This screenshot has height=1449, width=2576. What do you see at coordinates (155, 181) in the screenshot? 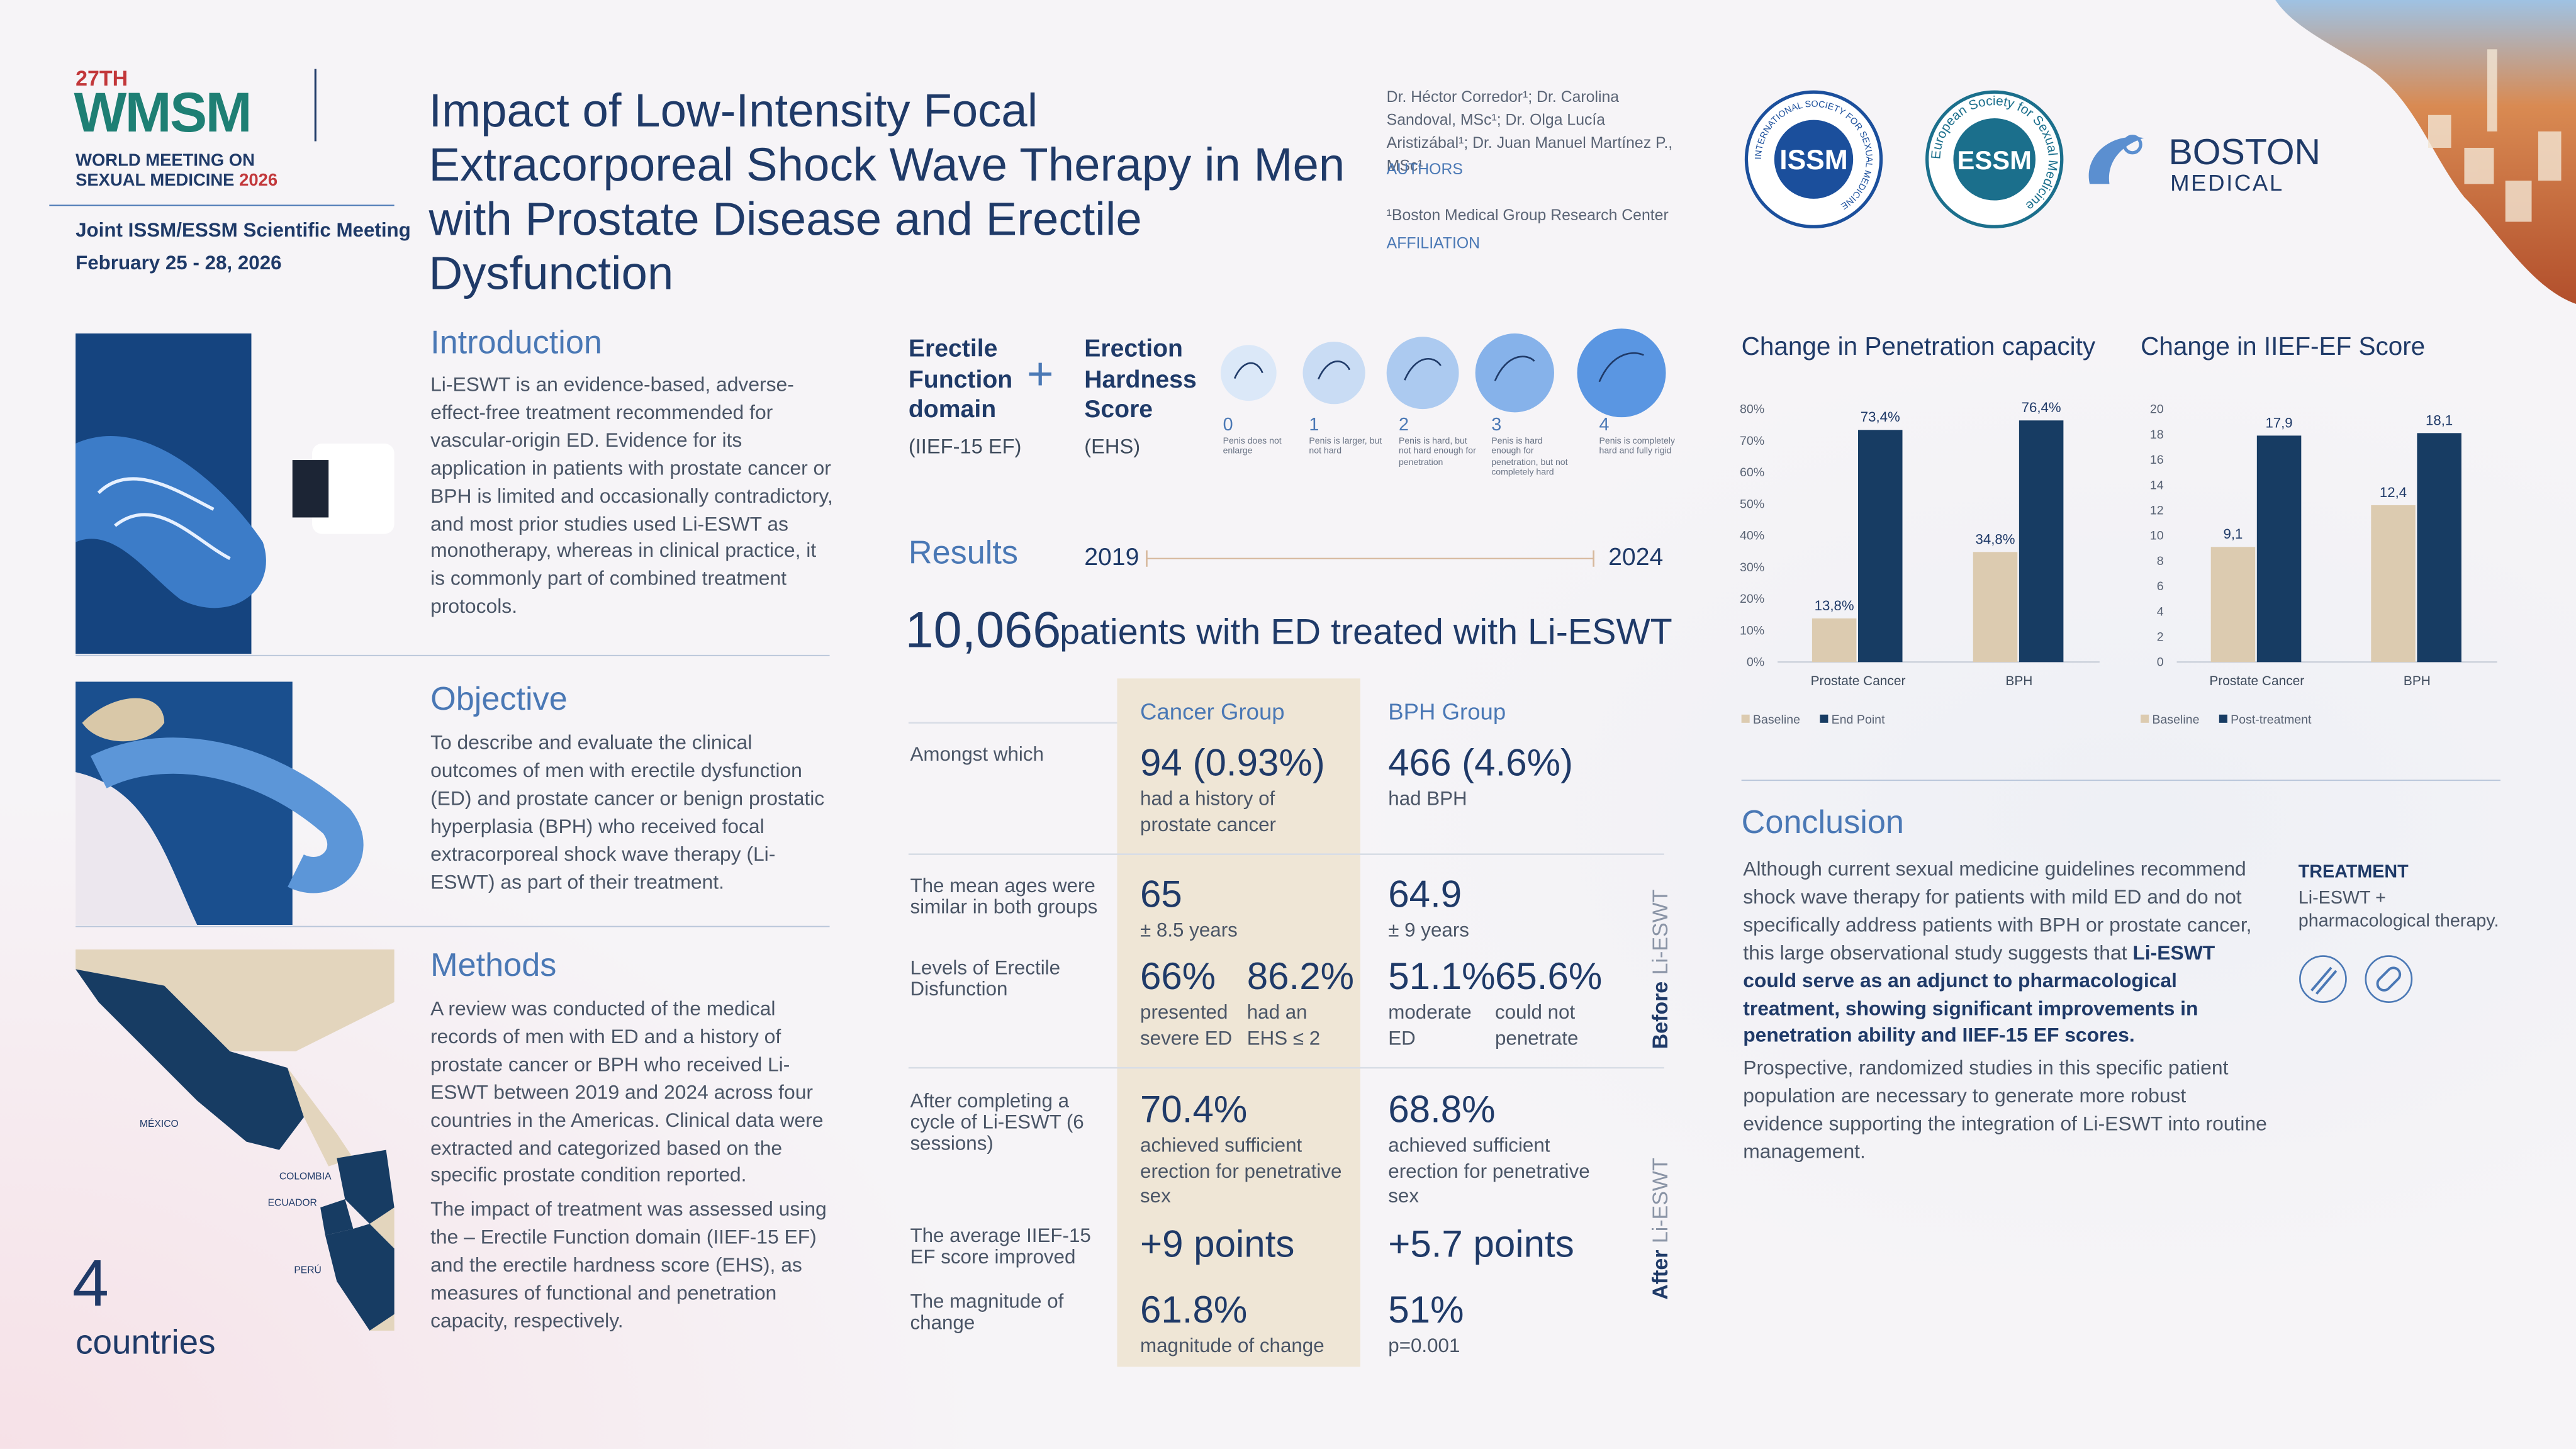
I see `logo-line-text: SEXUAL MEDICINE` at bounding box center [155, 181].